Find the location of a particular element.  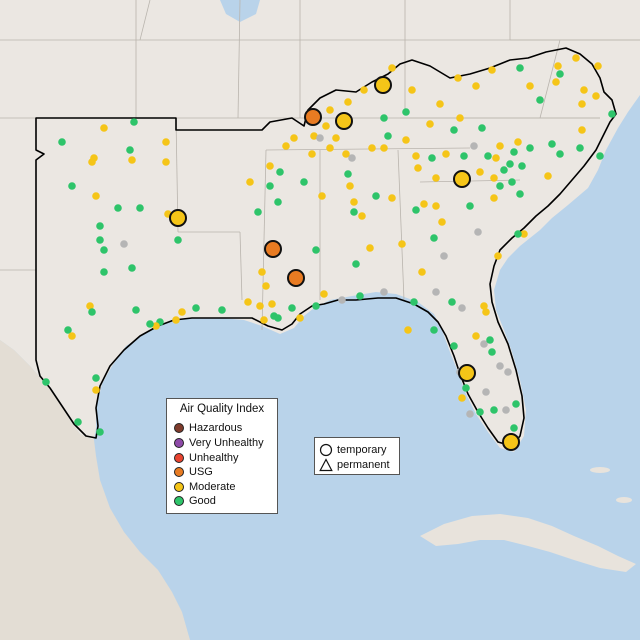

unhealthy-swatch is located at coordinates (179, 458).